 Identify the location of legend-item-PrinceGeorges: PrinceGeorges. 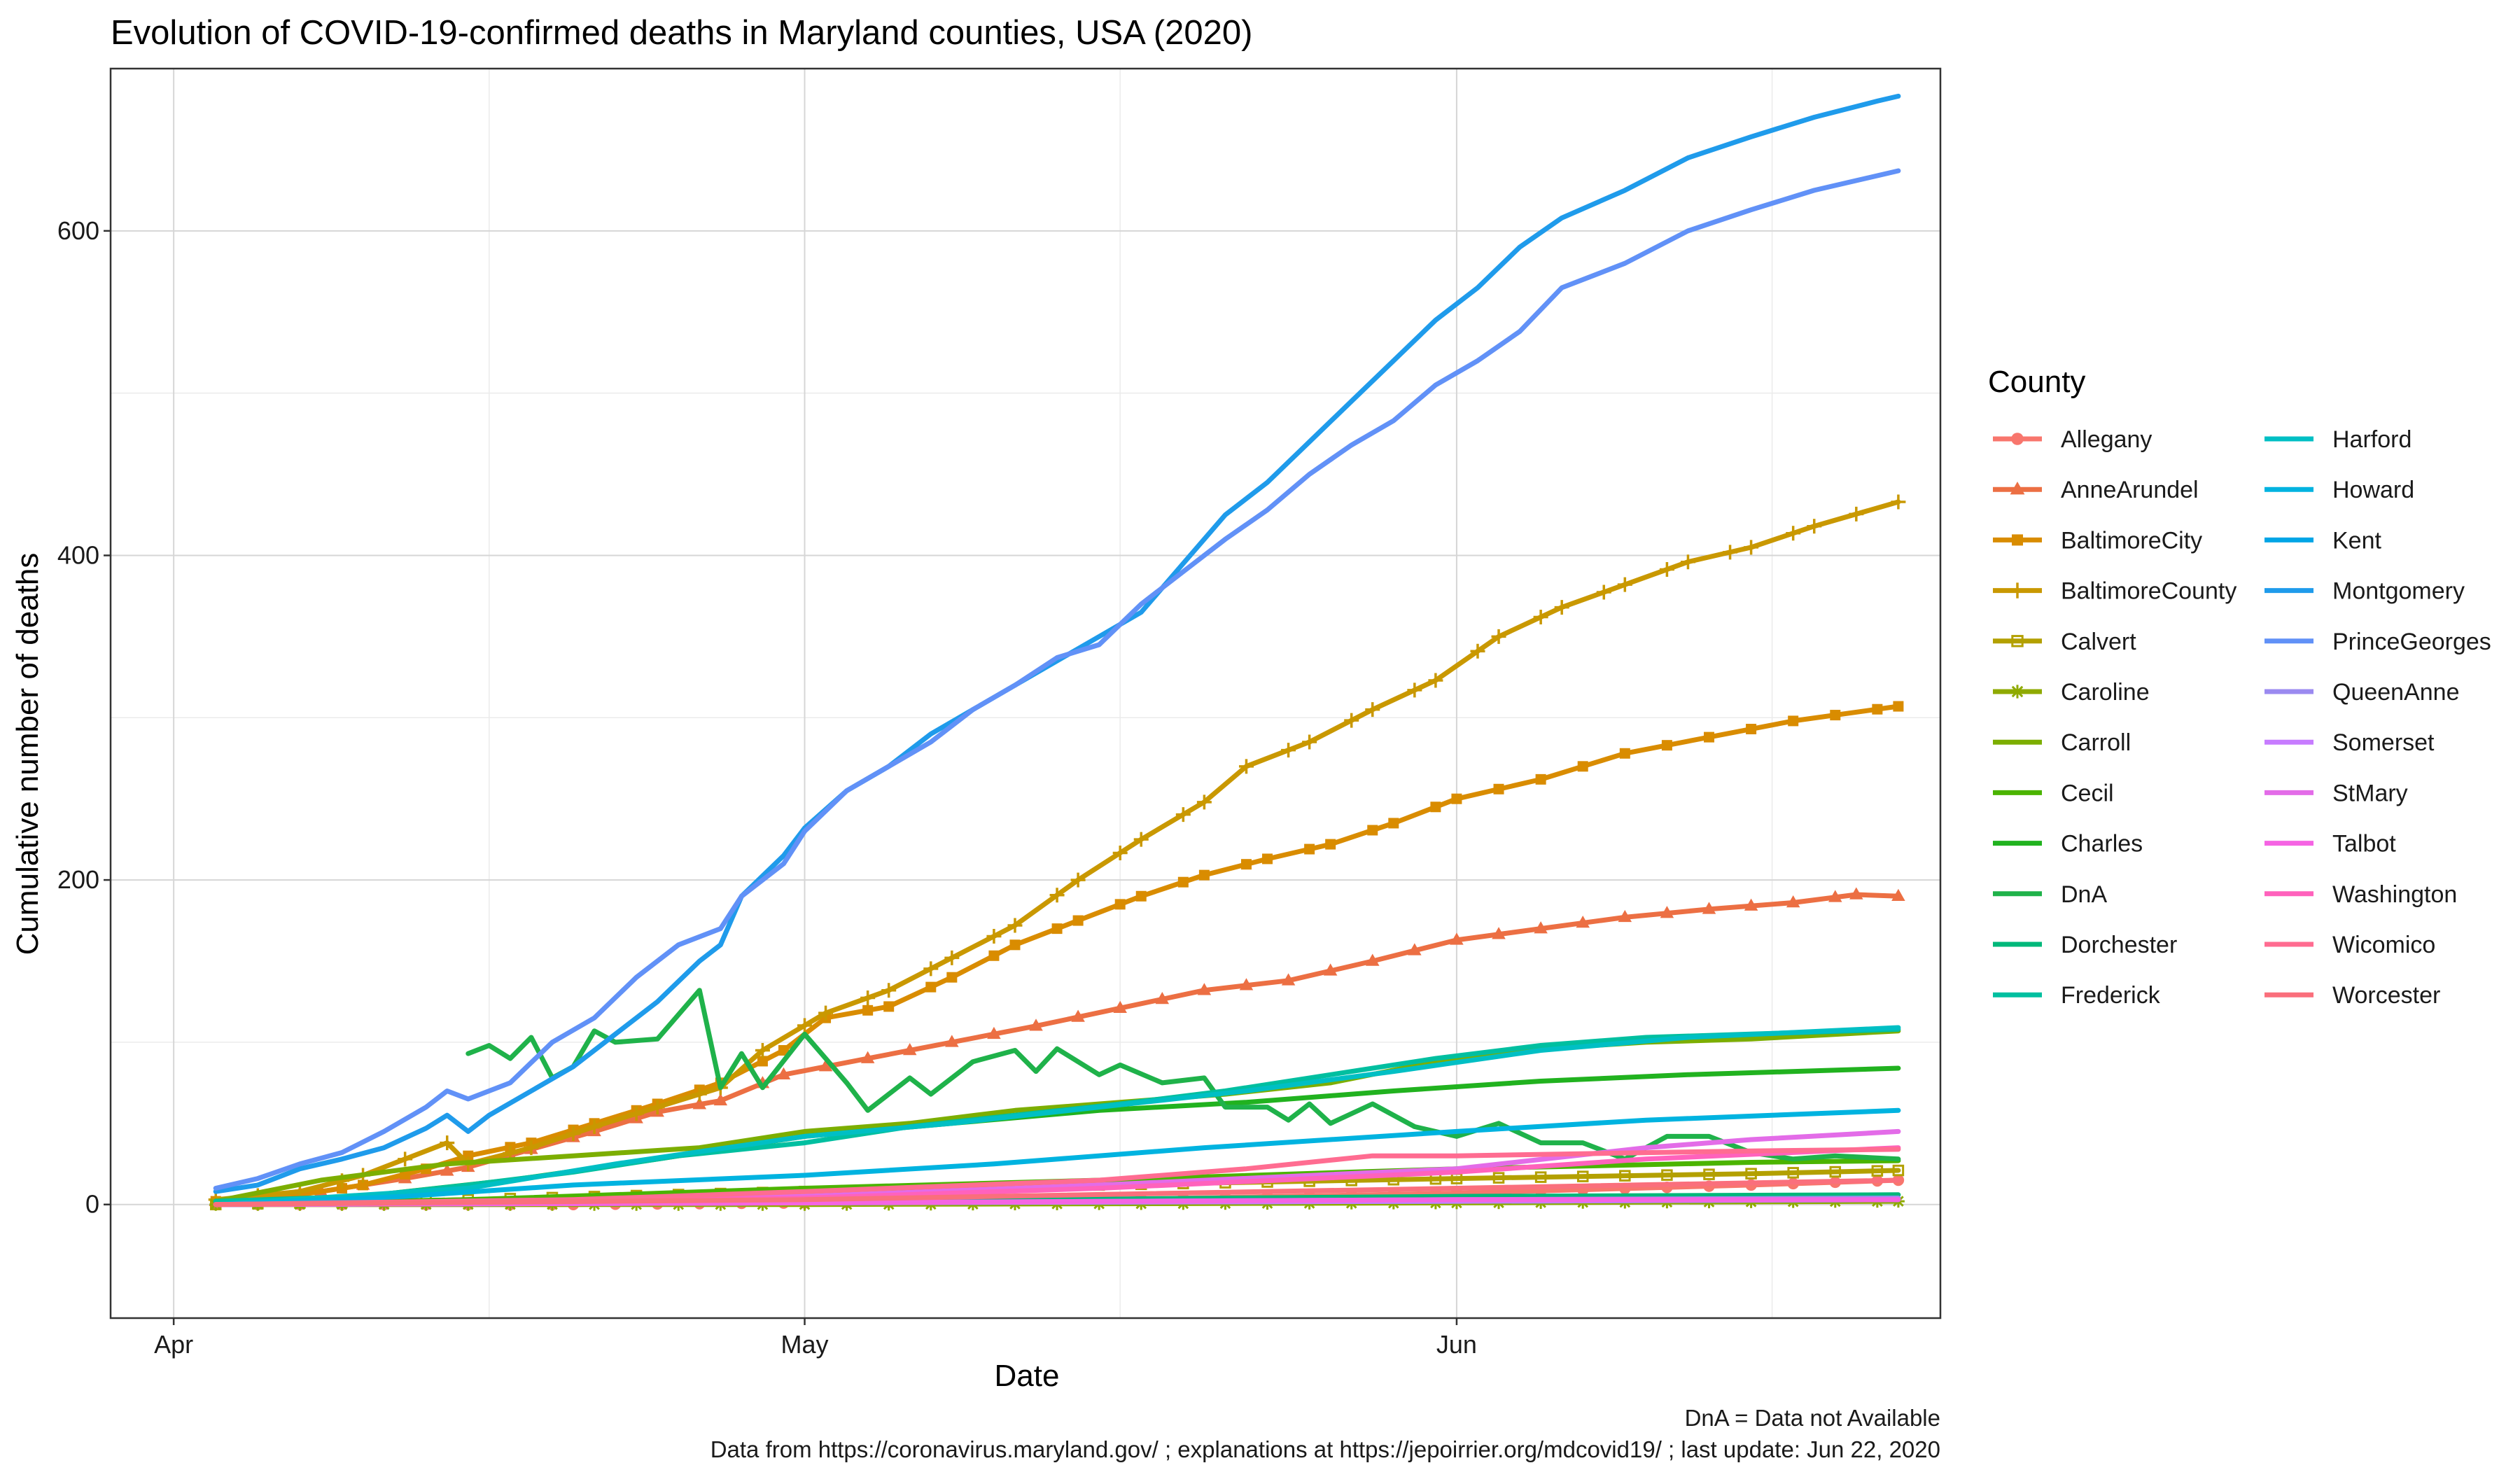
(2377, 642).